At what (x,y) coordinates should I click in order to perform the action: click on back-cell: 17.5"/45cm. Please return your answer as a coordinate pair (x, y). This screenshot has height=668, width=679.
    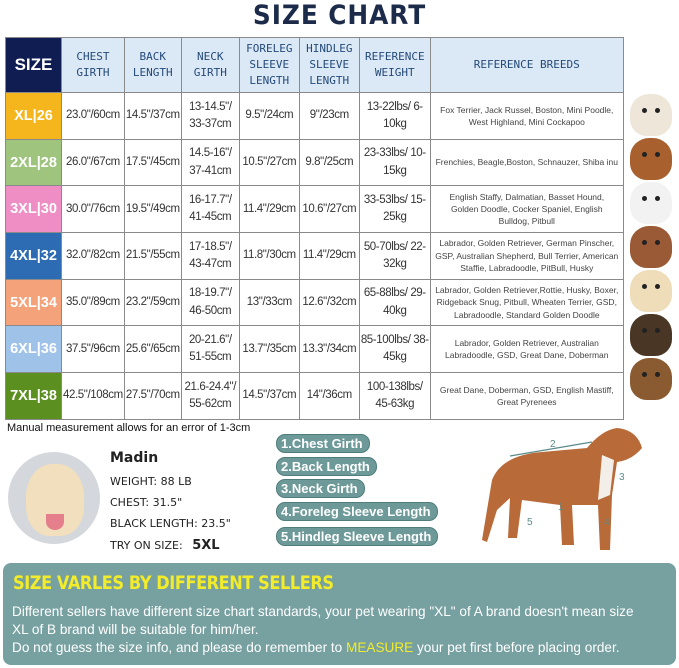
    Looking at the image, I should click on (152, 162).